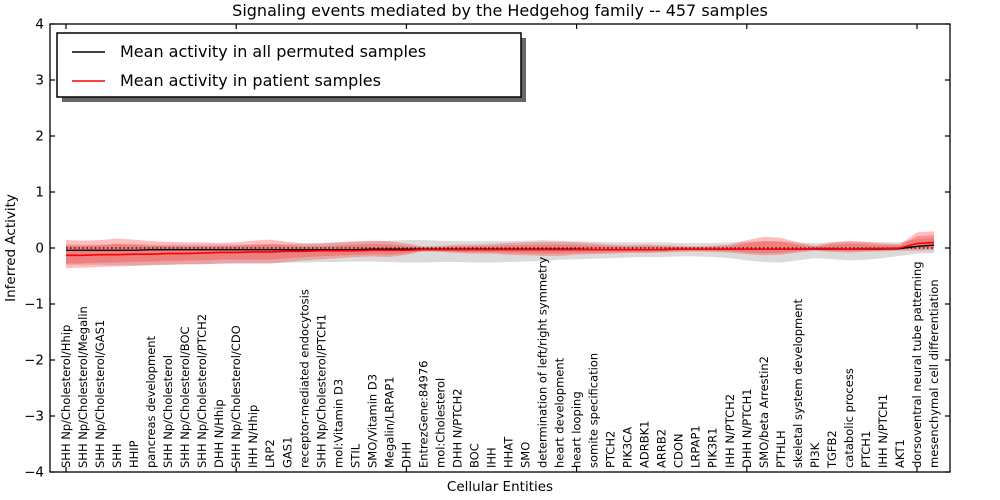  What do you see at coordinates (34, 361) in the screenshot?
I see `y-tick-label: −2` at bounding box center [34, 361].